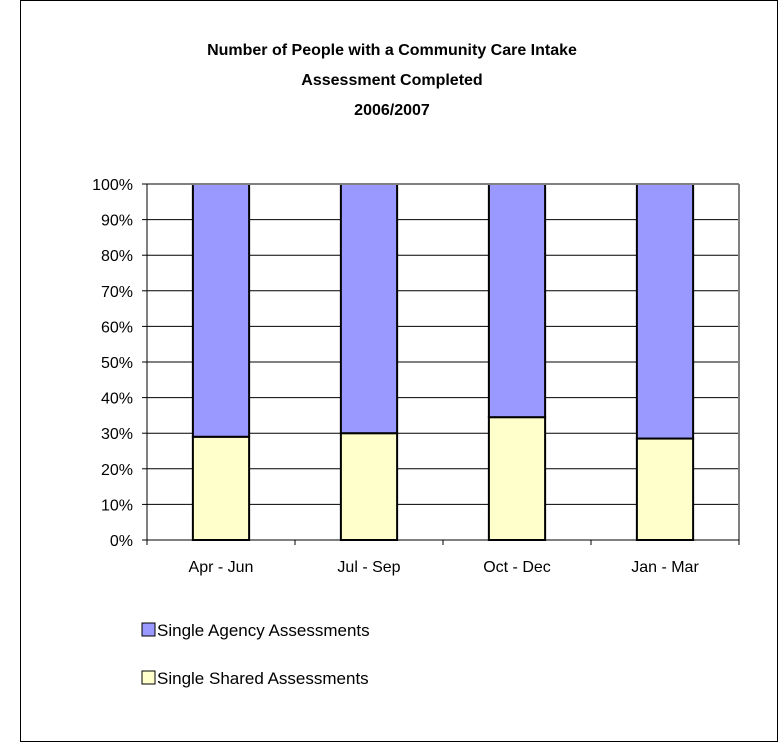 The width and height of the screenshot is (780, 744). What do you see at coordinates (112, 185) in the screenshot?
I see `y-tick-label: 100%` at bounding box center [112, 185].